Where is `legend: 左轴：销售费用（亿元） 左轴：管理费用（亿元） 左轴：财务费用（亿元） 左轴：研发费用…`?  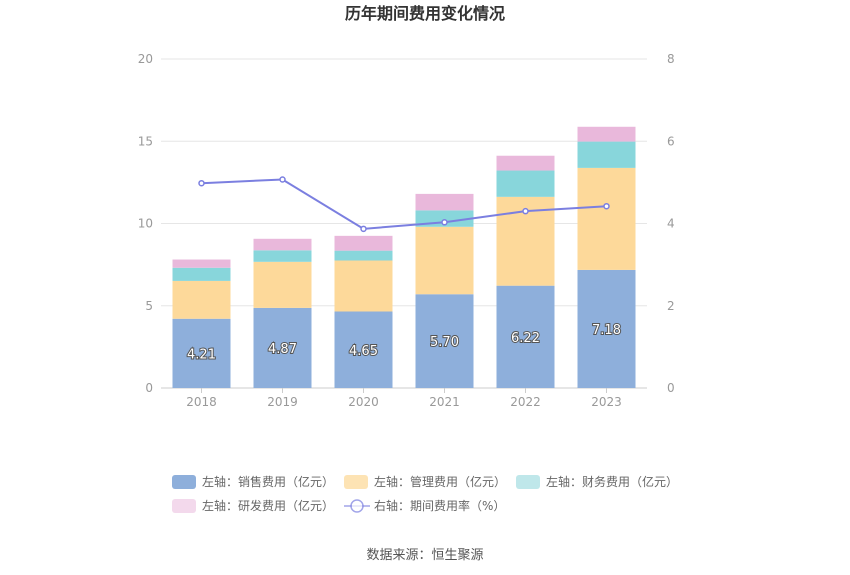
legend: 左轴：销售费用（亿元） 左轴：管理费用（亿元） 左轴：财务费用（亿元） 左轴：研发费用… is located at coordinates (425, 493).